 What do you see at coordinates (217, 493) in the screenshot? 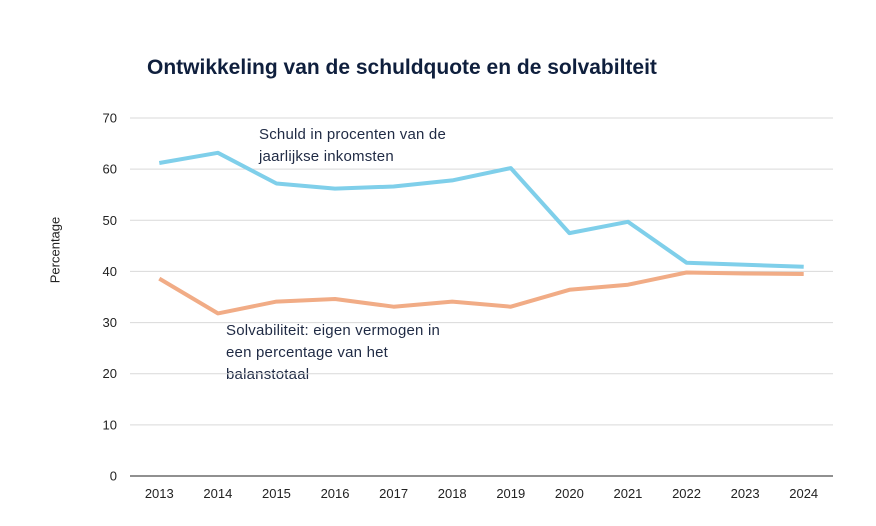
I see `x-tick-label-2014: 2014` at bounding box center [217, 493].